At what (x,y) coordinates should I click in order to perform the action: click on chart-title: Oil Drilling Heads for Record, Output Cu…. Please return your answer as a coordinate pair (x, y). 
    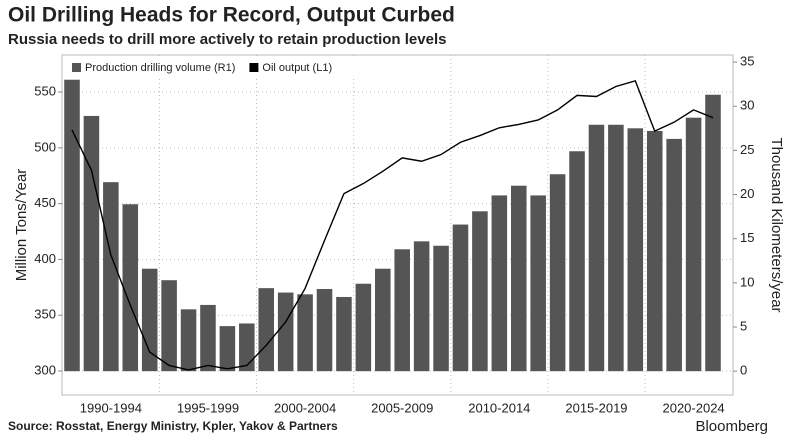
    Looking at the image, I should click on (231, 15).